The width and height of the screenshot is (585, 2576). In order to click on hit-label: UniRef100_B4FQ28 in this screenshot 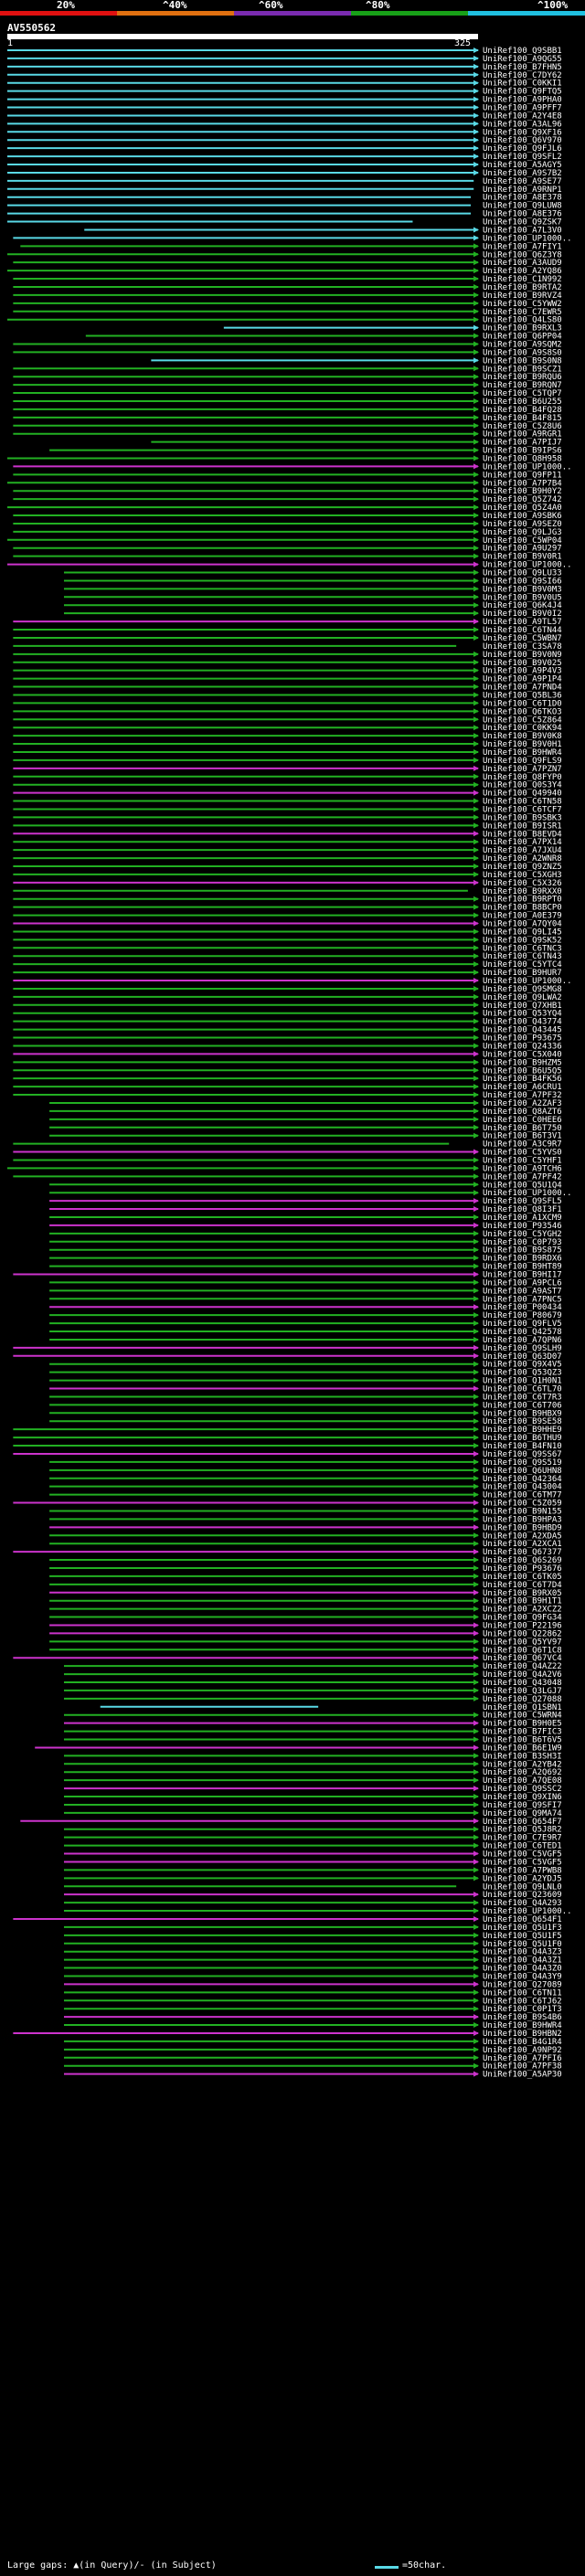, I will do `click(522, 410)`.